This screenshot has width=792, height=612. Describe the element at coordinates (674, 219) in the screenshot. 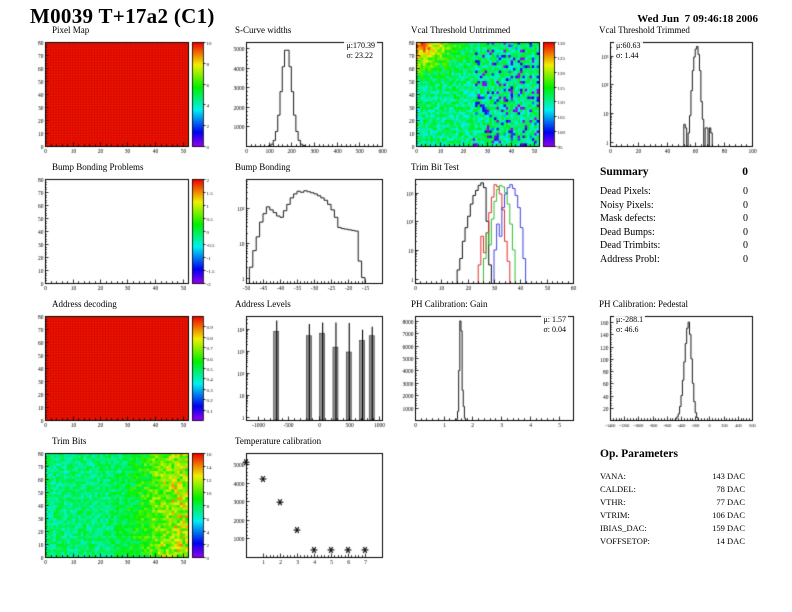

I see `summary-row-mask-defects: Mask defects: 0` at that location.